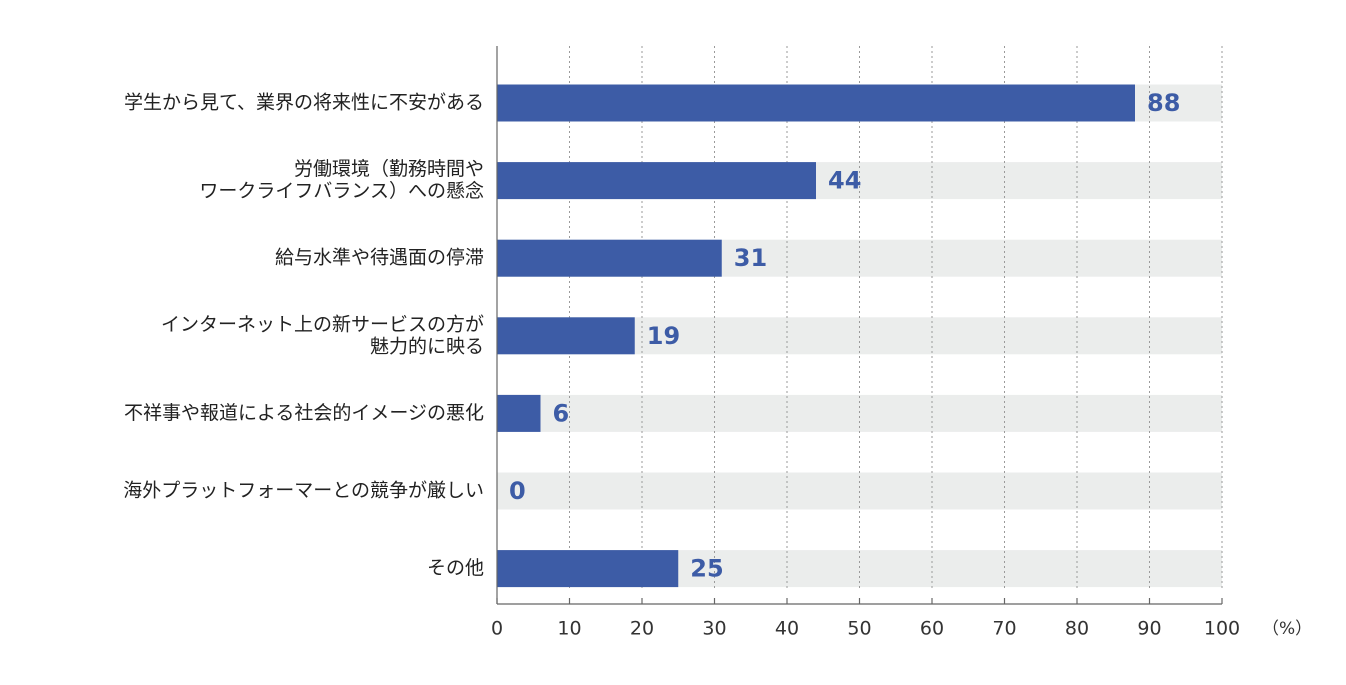 Image resolution: width=1346 pixels, height=685 pixels. I want to click on category-label: ワークライフバランス）への懸念, so click(341, 190).